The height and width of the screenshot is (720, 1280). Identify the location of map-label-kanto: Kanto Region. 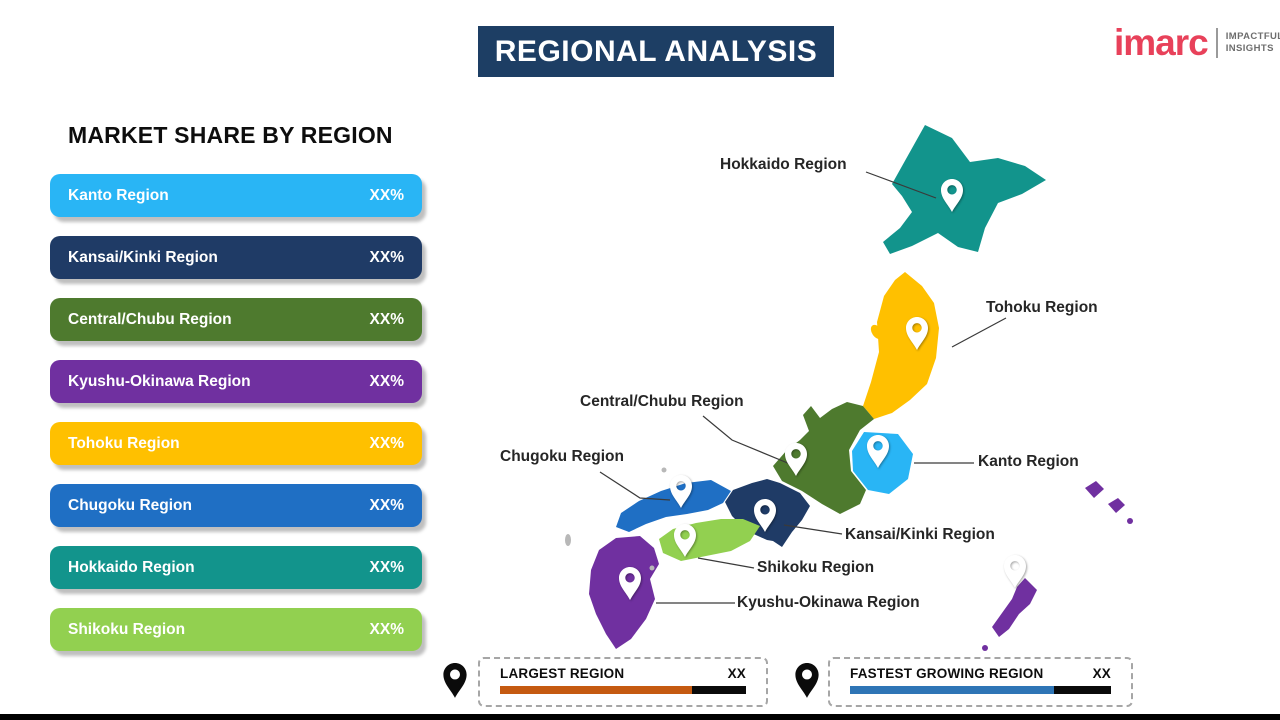
(1028, 461).